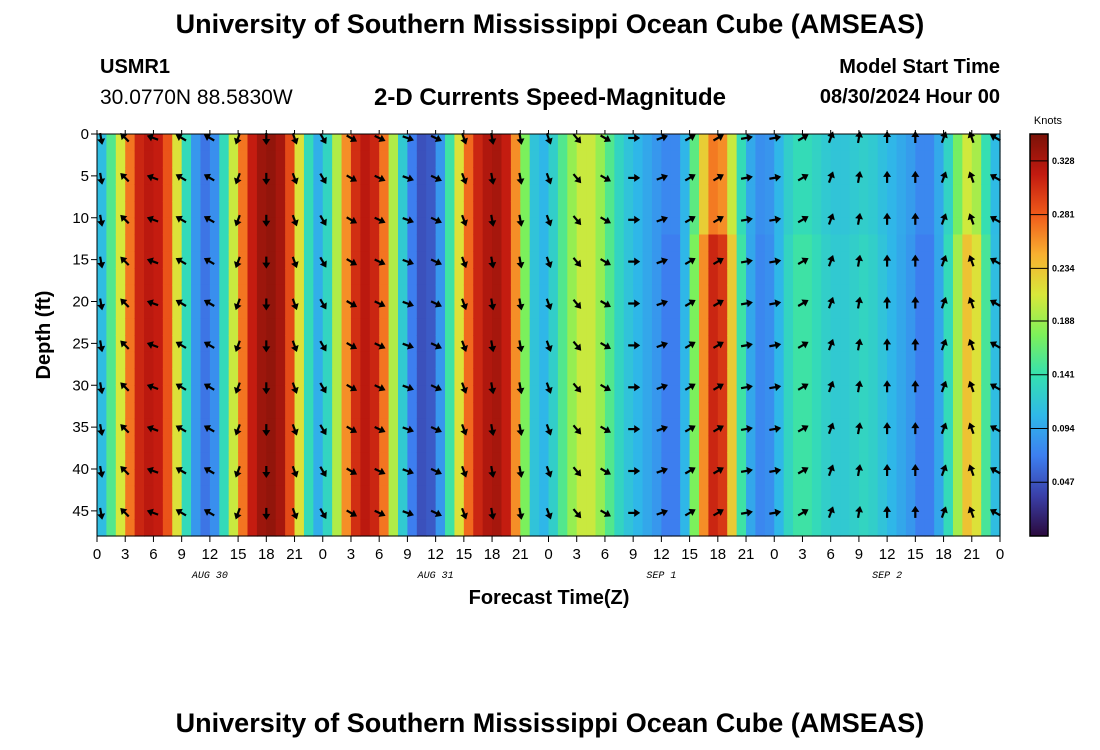  Describe the element at coordinates (80, 511) in the screenshot. I see `y-tick-label: 45` at that location.